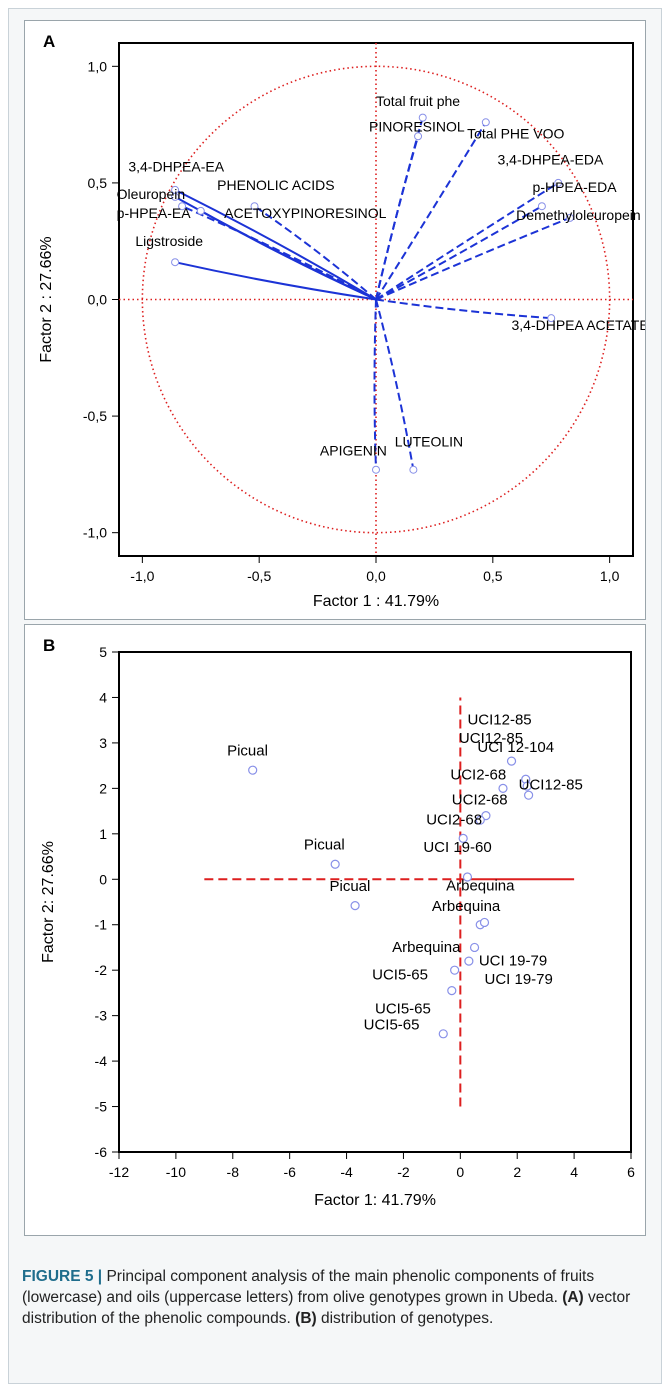 The height and width of the screenshot is (1384, 670). What do you see at coordinates (95, 533) in the screenshot?
I see `y-tick-label: -1,0` at bounding box center [95, 533].